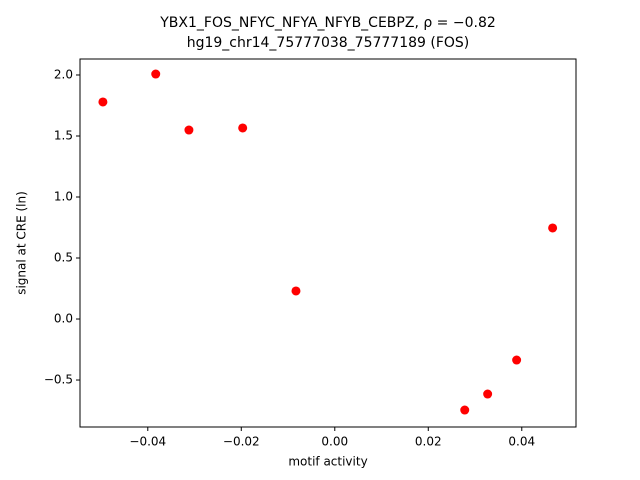 This screenshot has height=480, width=640. Describe the element at coordinates (327, 462) in the screenshot. I see `x-axis-label: motif activity` at that location.